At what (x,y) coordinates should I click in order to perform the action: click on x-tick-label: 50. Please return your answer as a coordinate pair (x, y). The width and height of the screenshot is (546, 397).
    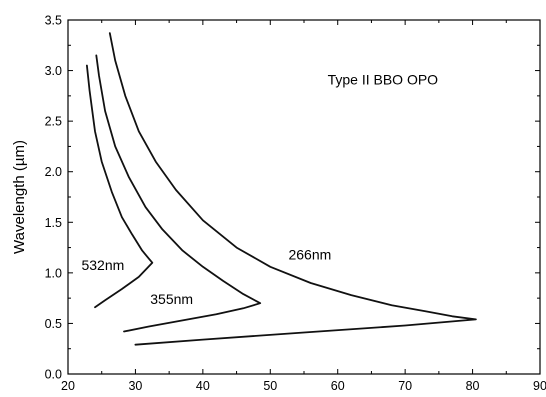
    Looking at the image, I should click on (270, 386).